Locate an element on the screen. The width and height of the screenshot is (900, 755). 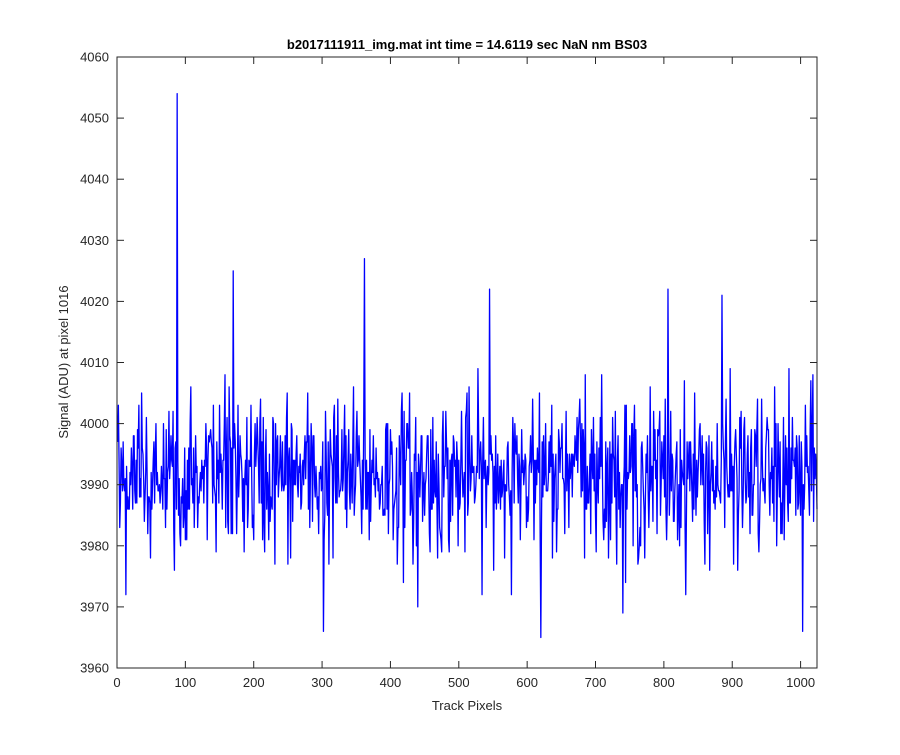
x-tick-label: 1000 is located at coordinates (800, 682).